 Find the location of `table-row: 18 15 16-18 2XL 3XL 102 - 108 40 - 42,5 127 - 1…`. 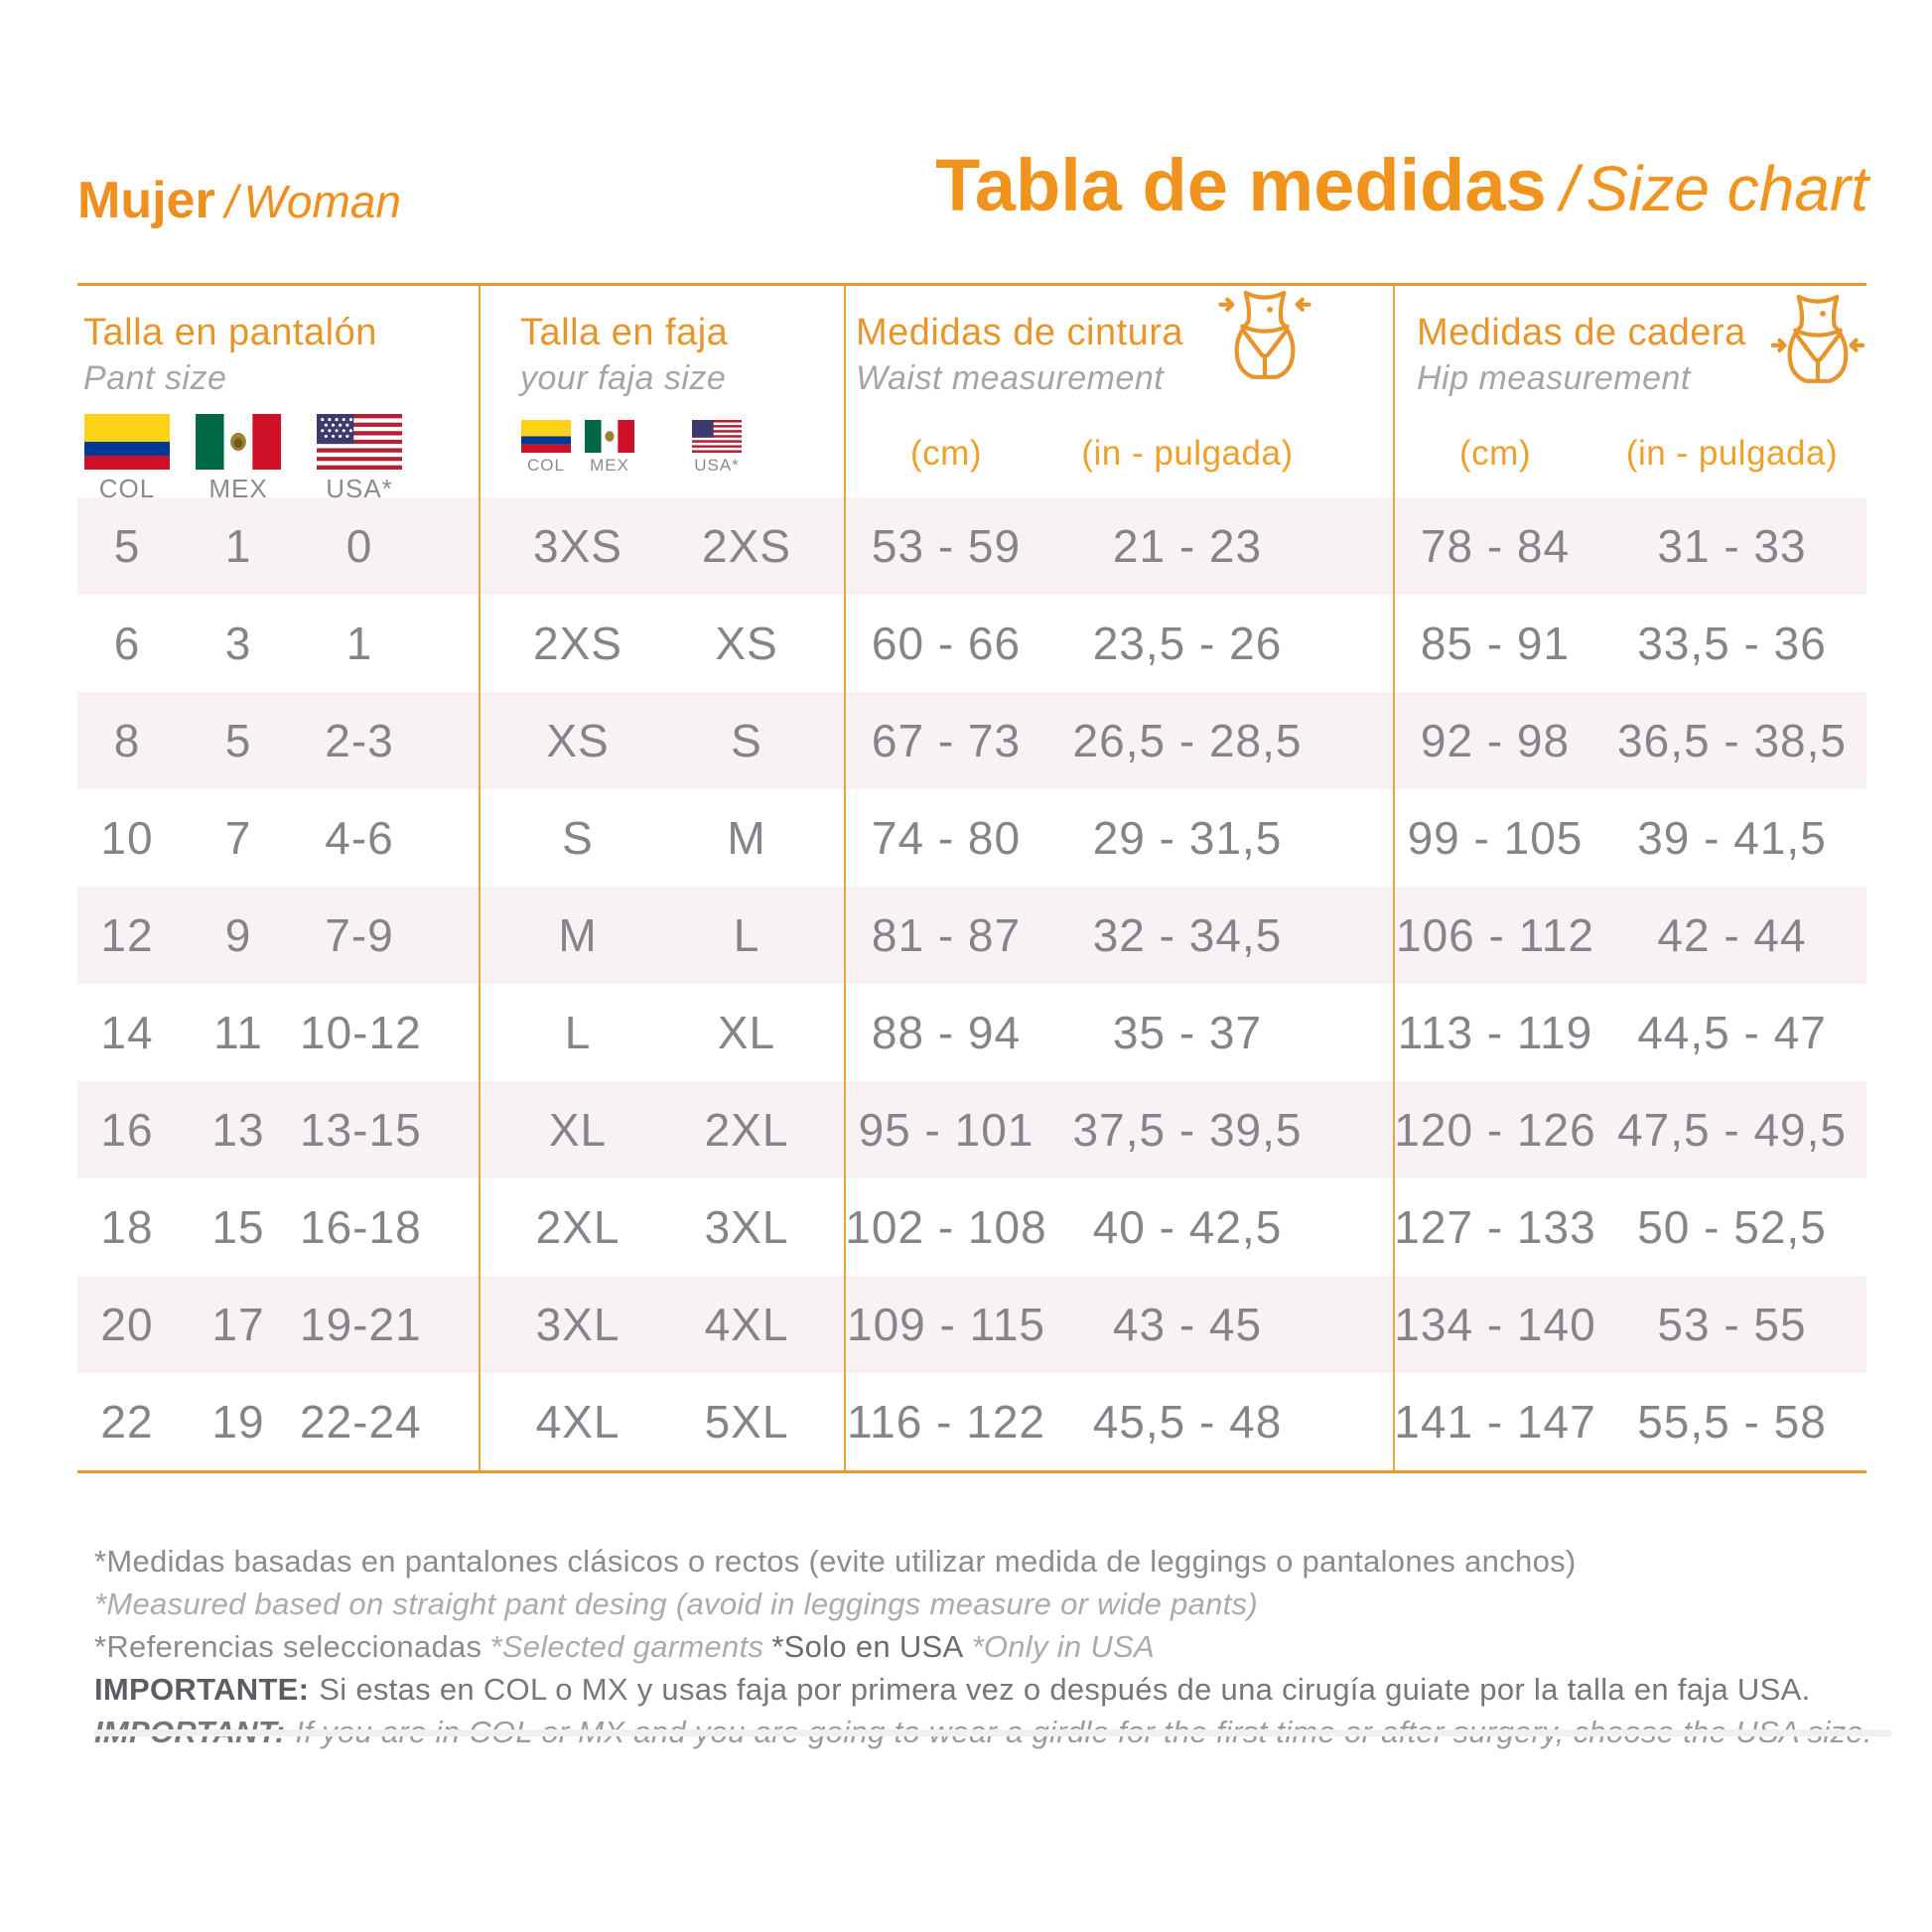

table-row: 18 15 16-18 2XL 3XL 102 - 108 40 - 42,5 127 - 1… is located at coordinates (971, 1227).